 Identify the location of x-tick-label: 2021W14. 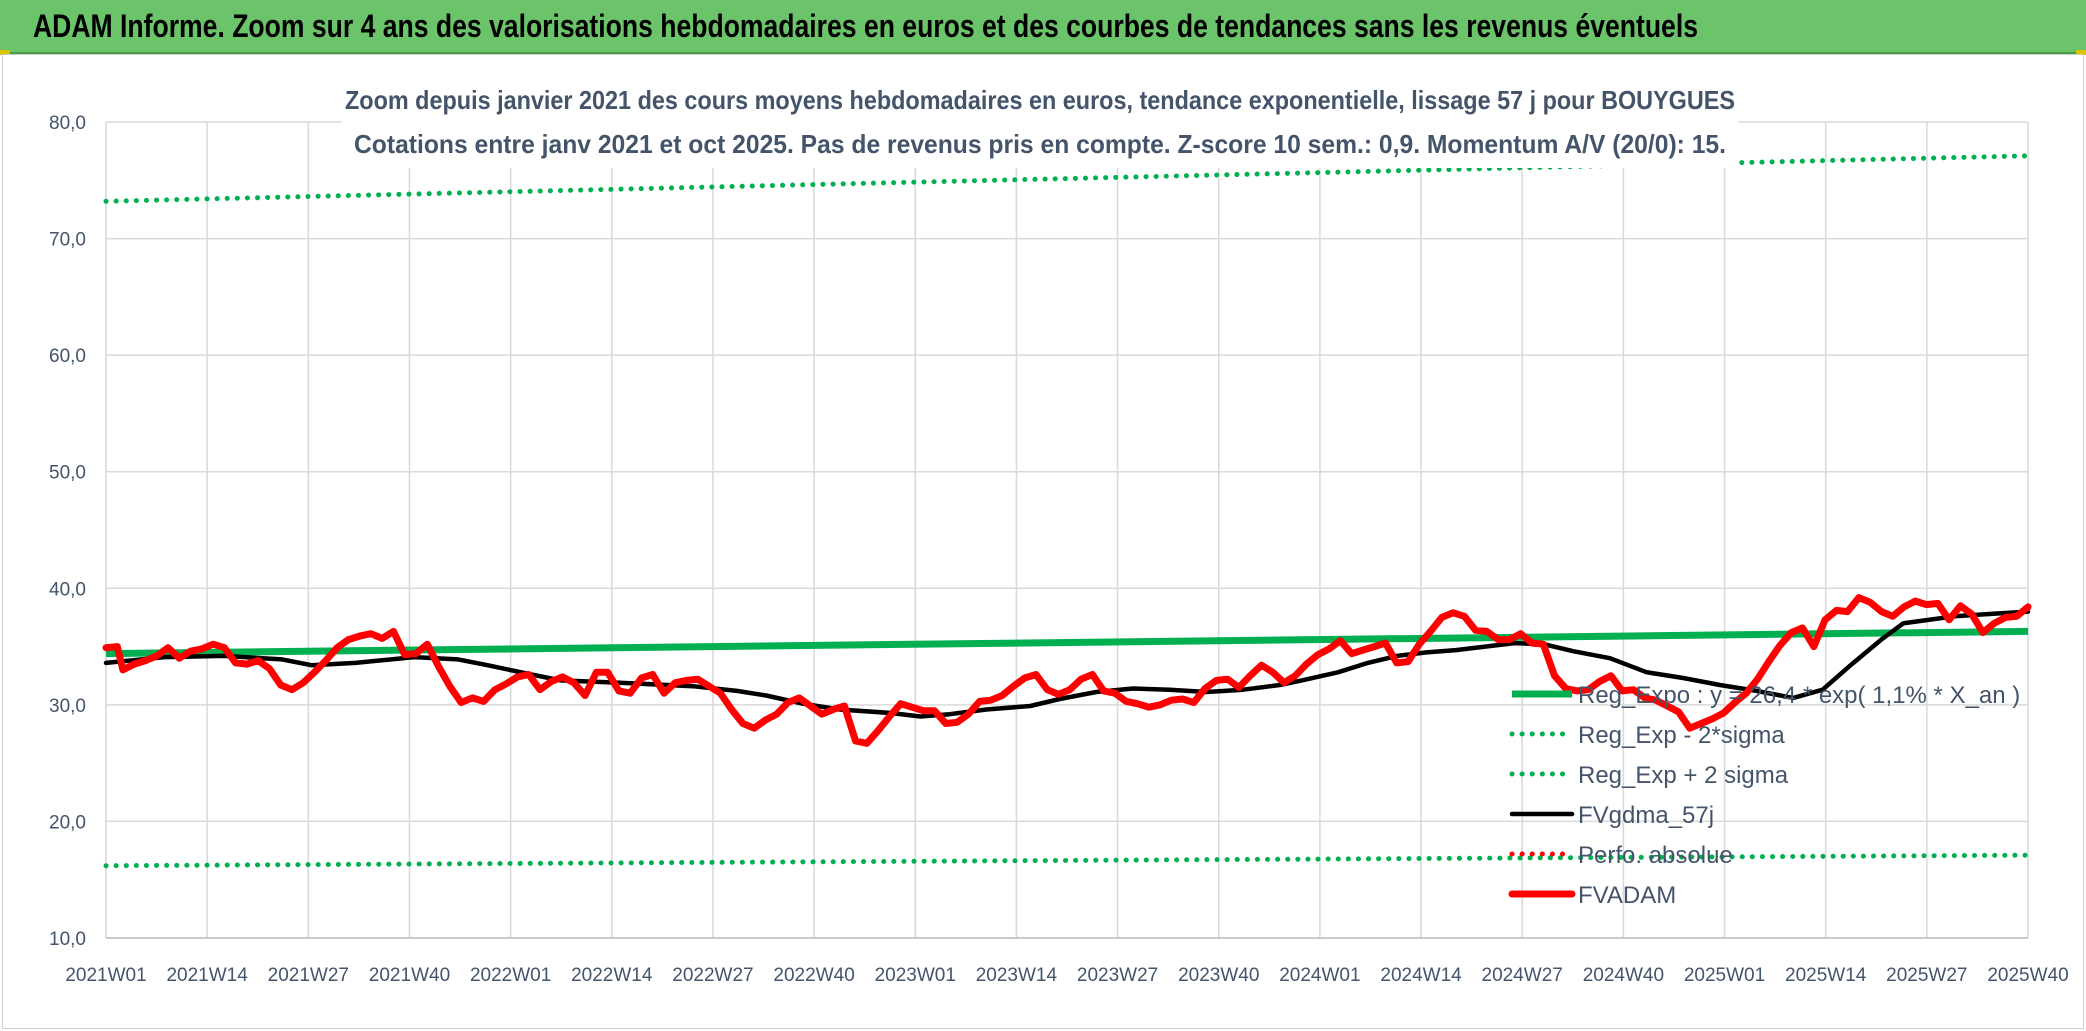
(207, 975).